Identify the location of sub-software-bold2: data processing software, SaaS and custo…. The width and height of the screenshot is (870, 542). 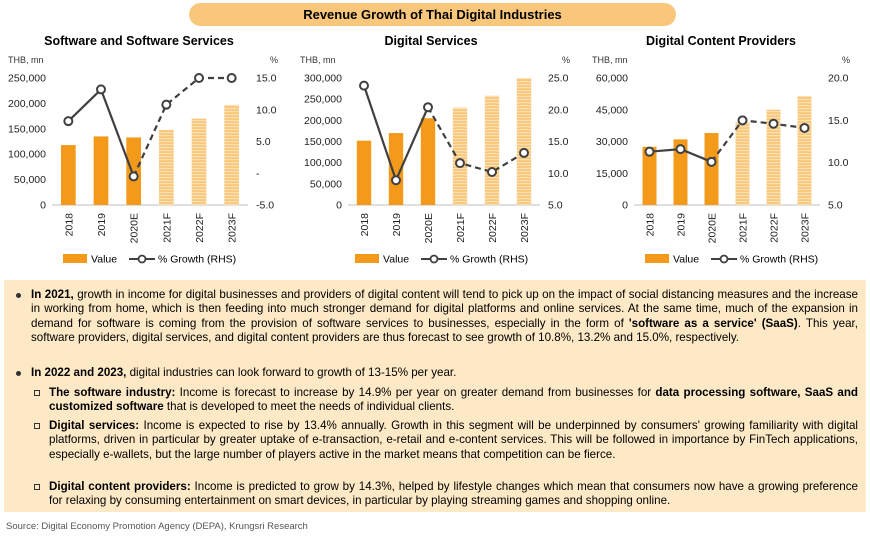
(454, 400).